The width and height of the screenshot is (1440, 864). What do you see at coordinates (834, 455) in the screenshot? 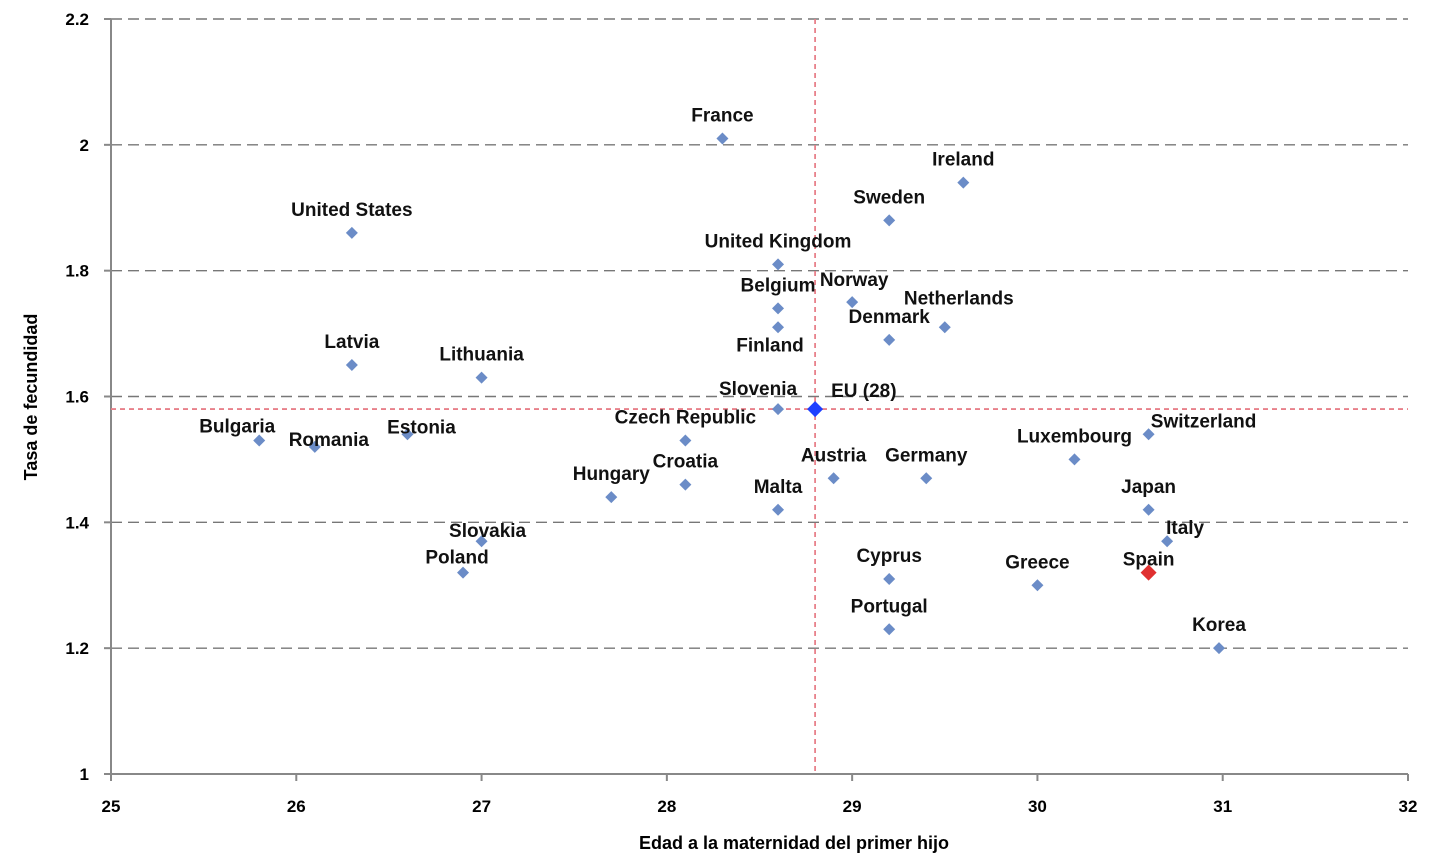
I see `point-label-austria: Austria` at bounding box center [834, 455].